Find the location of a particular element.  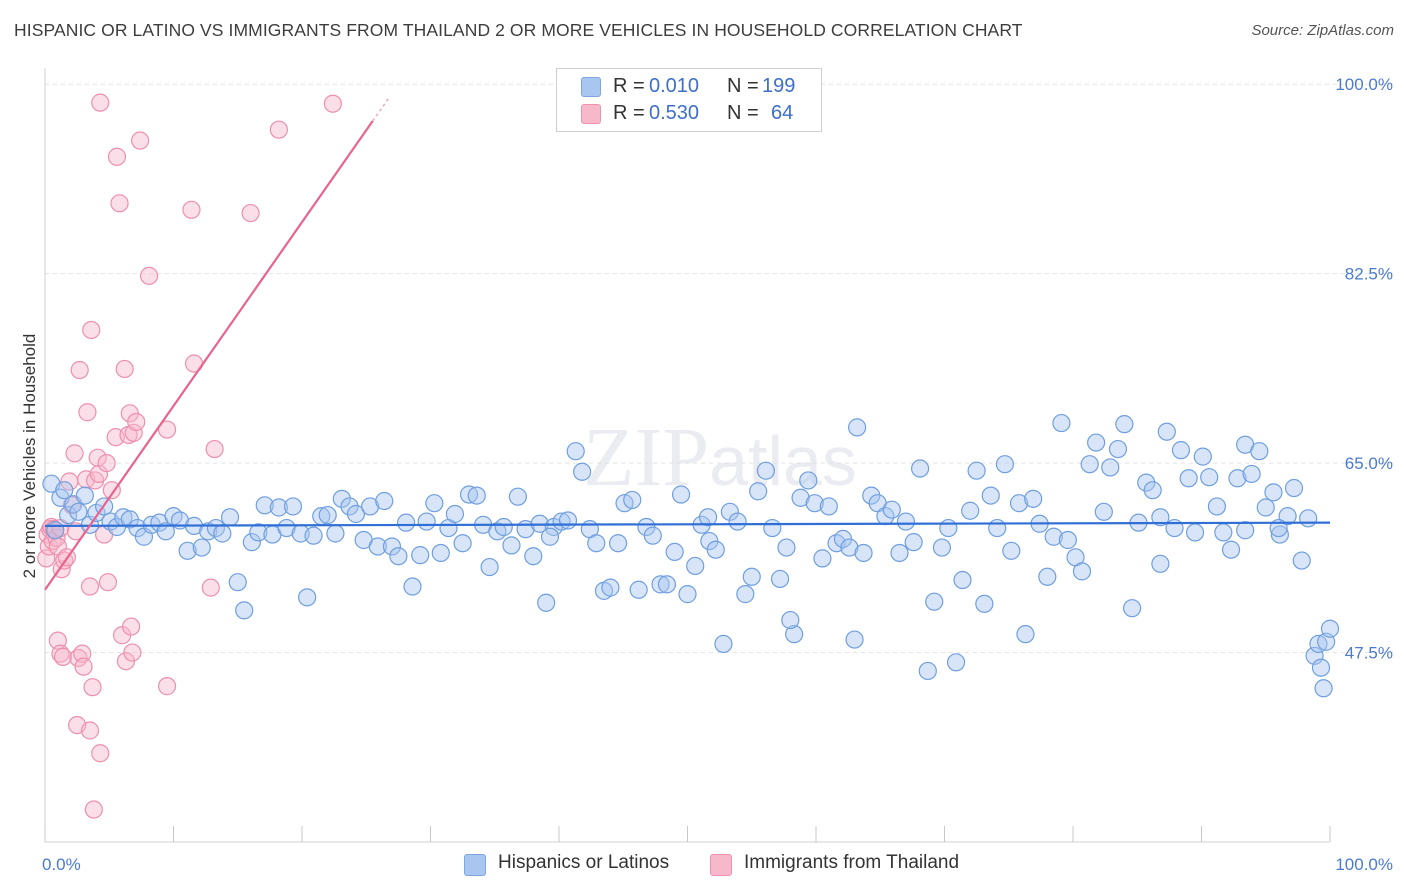

thailand-trend-line is located at coordinates (209, 355).